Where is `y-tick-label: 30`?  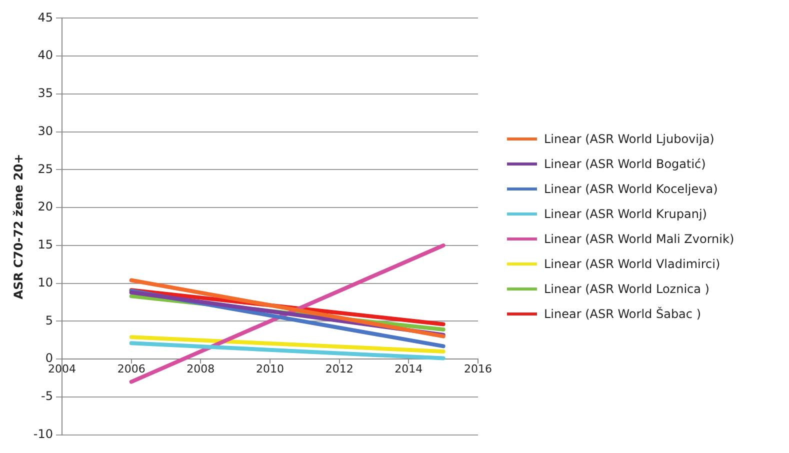
y-tick-label: 30 is located at coordinates (45, 131).